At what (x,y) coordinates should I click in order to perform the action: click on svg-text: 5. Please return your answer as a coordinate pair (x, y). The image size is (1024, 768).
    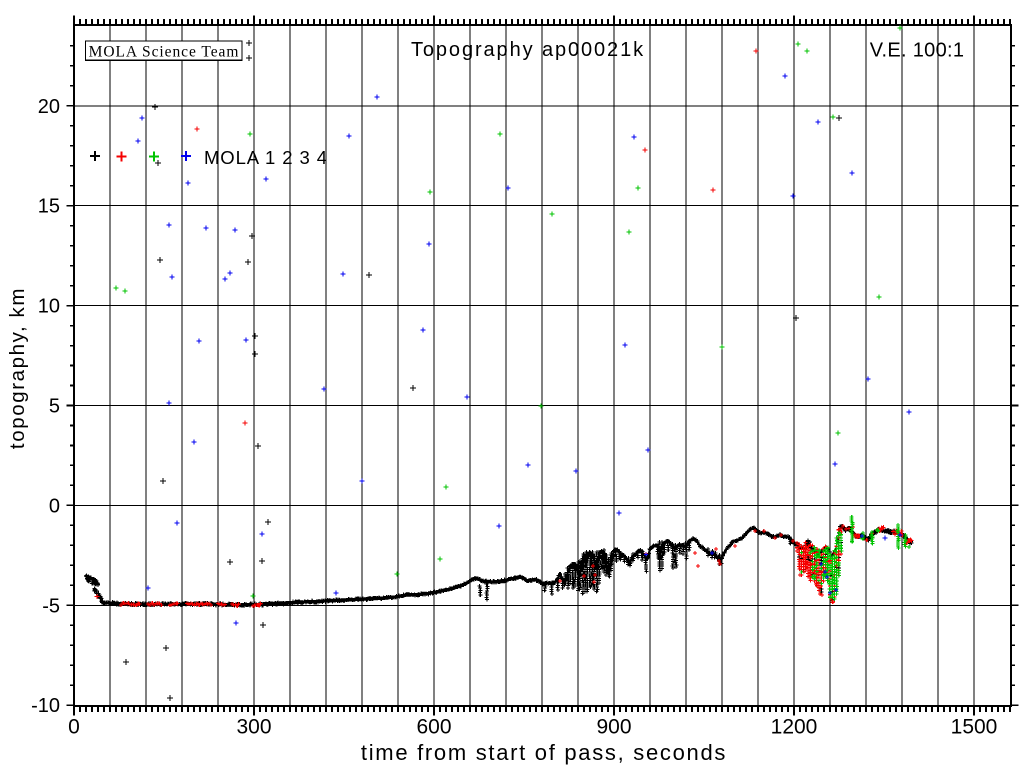
    Looking at the image, I should click on (54, 407).